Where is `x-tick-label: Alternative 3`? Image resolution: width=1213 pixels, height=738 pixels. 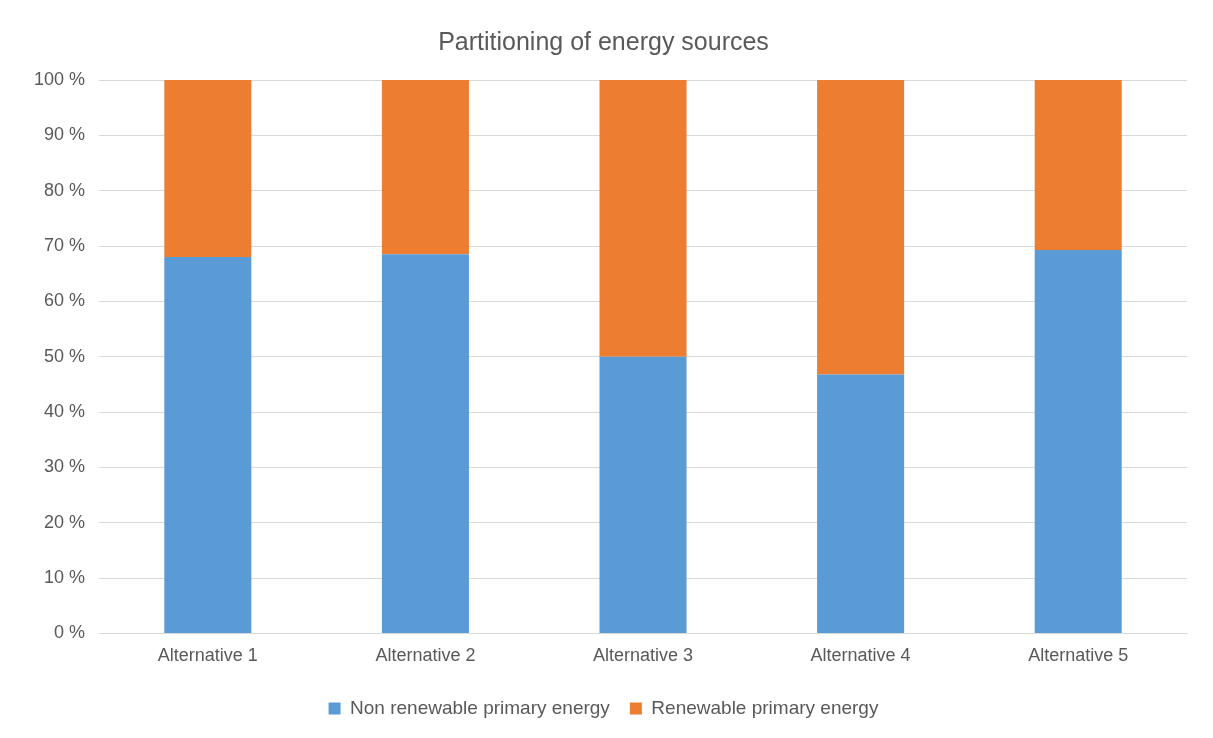 x-tick-label: Alternative 3 is located at coordinates (643, 655).